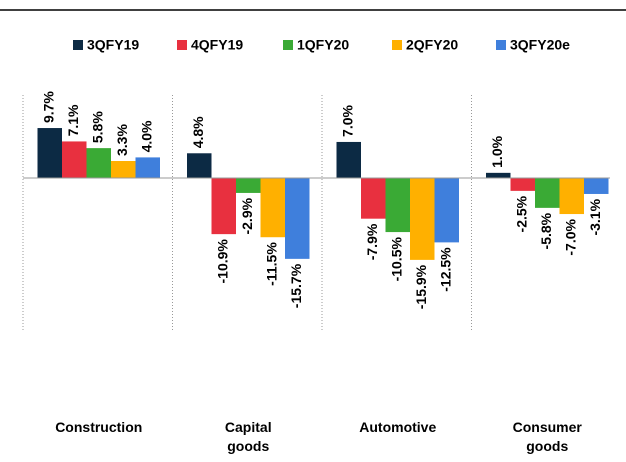 The image size is (626, 462). What do you see at coordinates (99, 427) in the screenshot?
I see `category-label: Construction` at bounding box center [99, 427].